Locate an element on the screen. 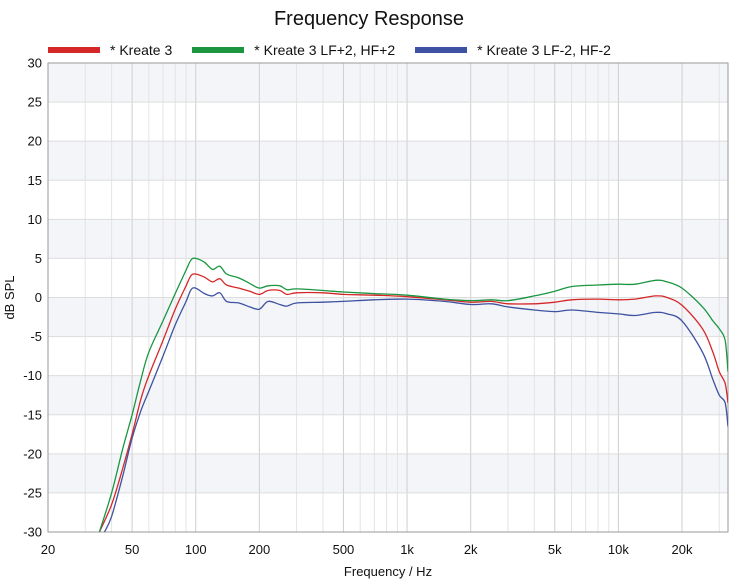  legend-item-3: * Kreate 3 LF-2, HF-2 is located at coordinates (513, 50).